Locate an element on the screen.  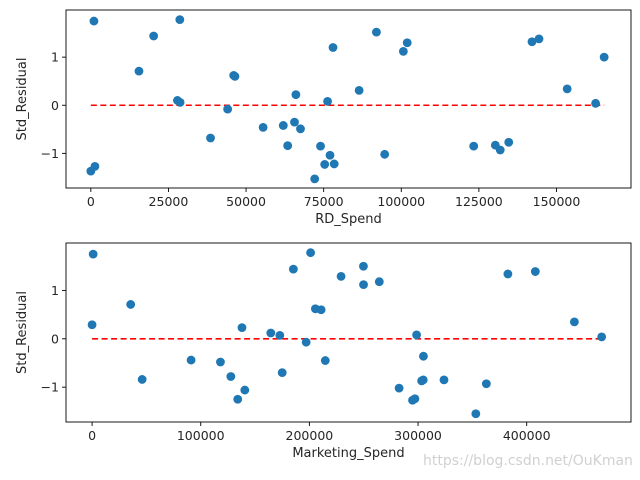
watermark: https://blog.csdn.net/OuKman is located at coordinates (528, 461).